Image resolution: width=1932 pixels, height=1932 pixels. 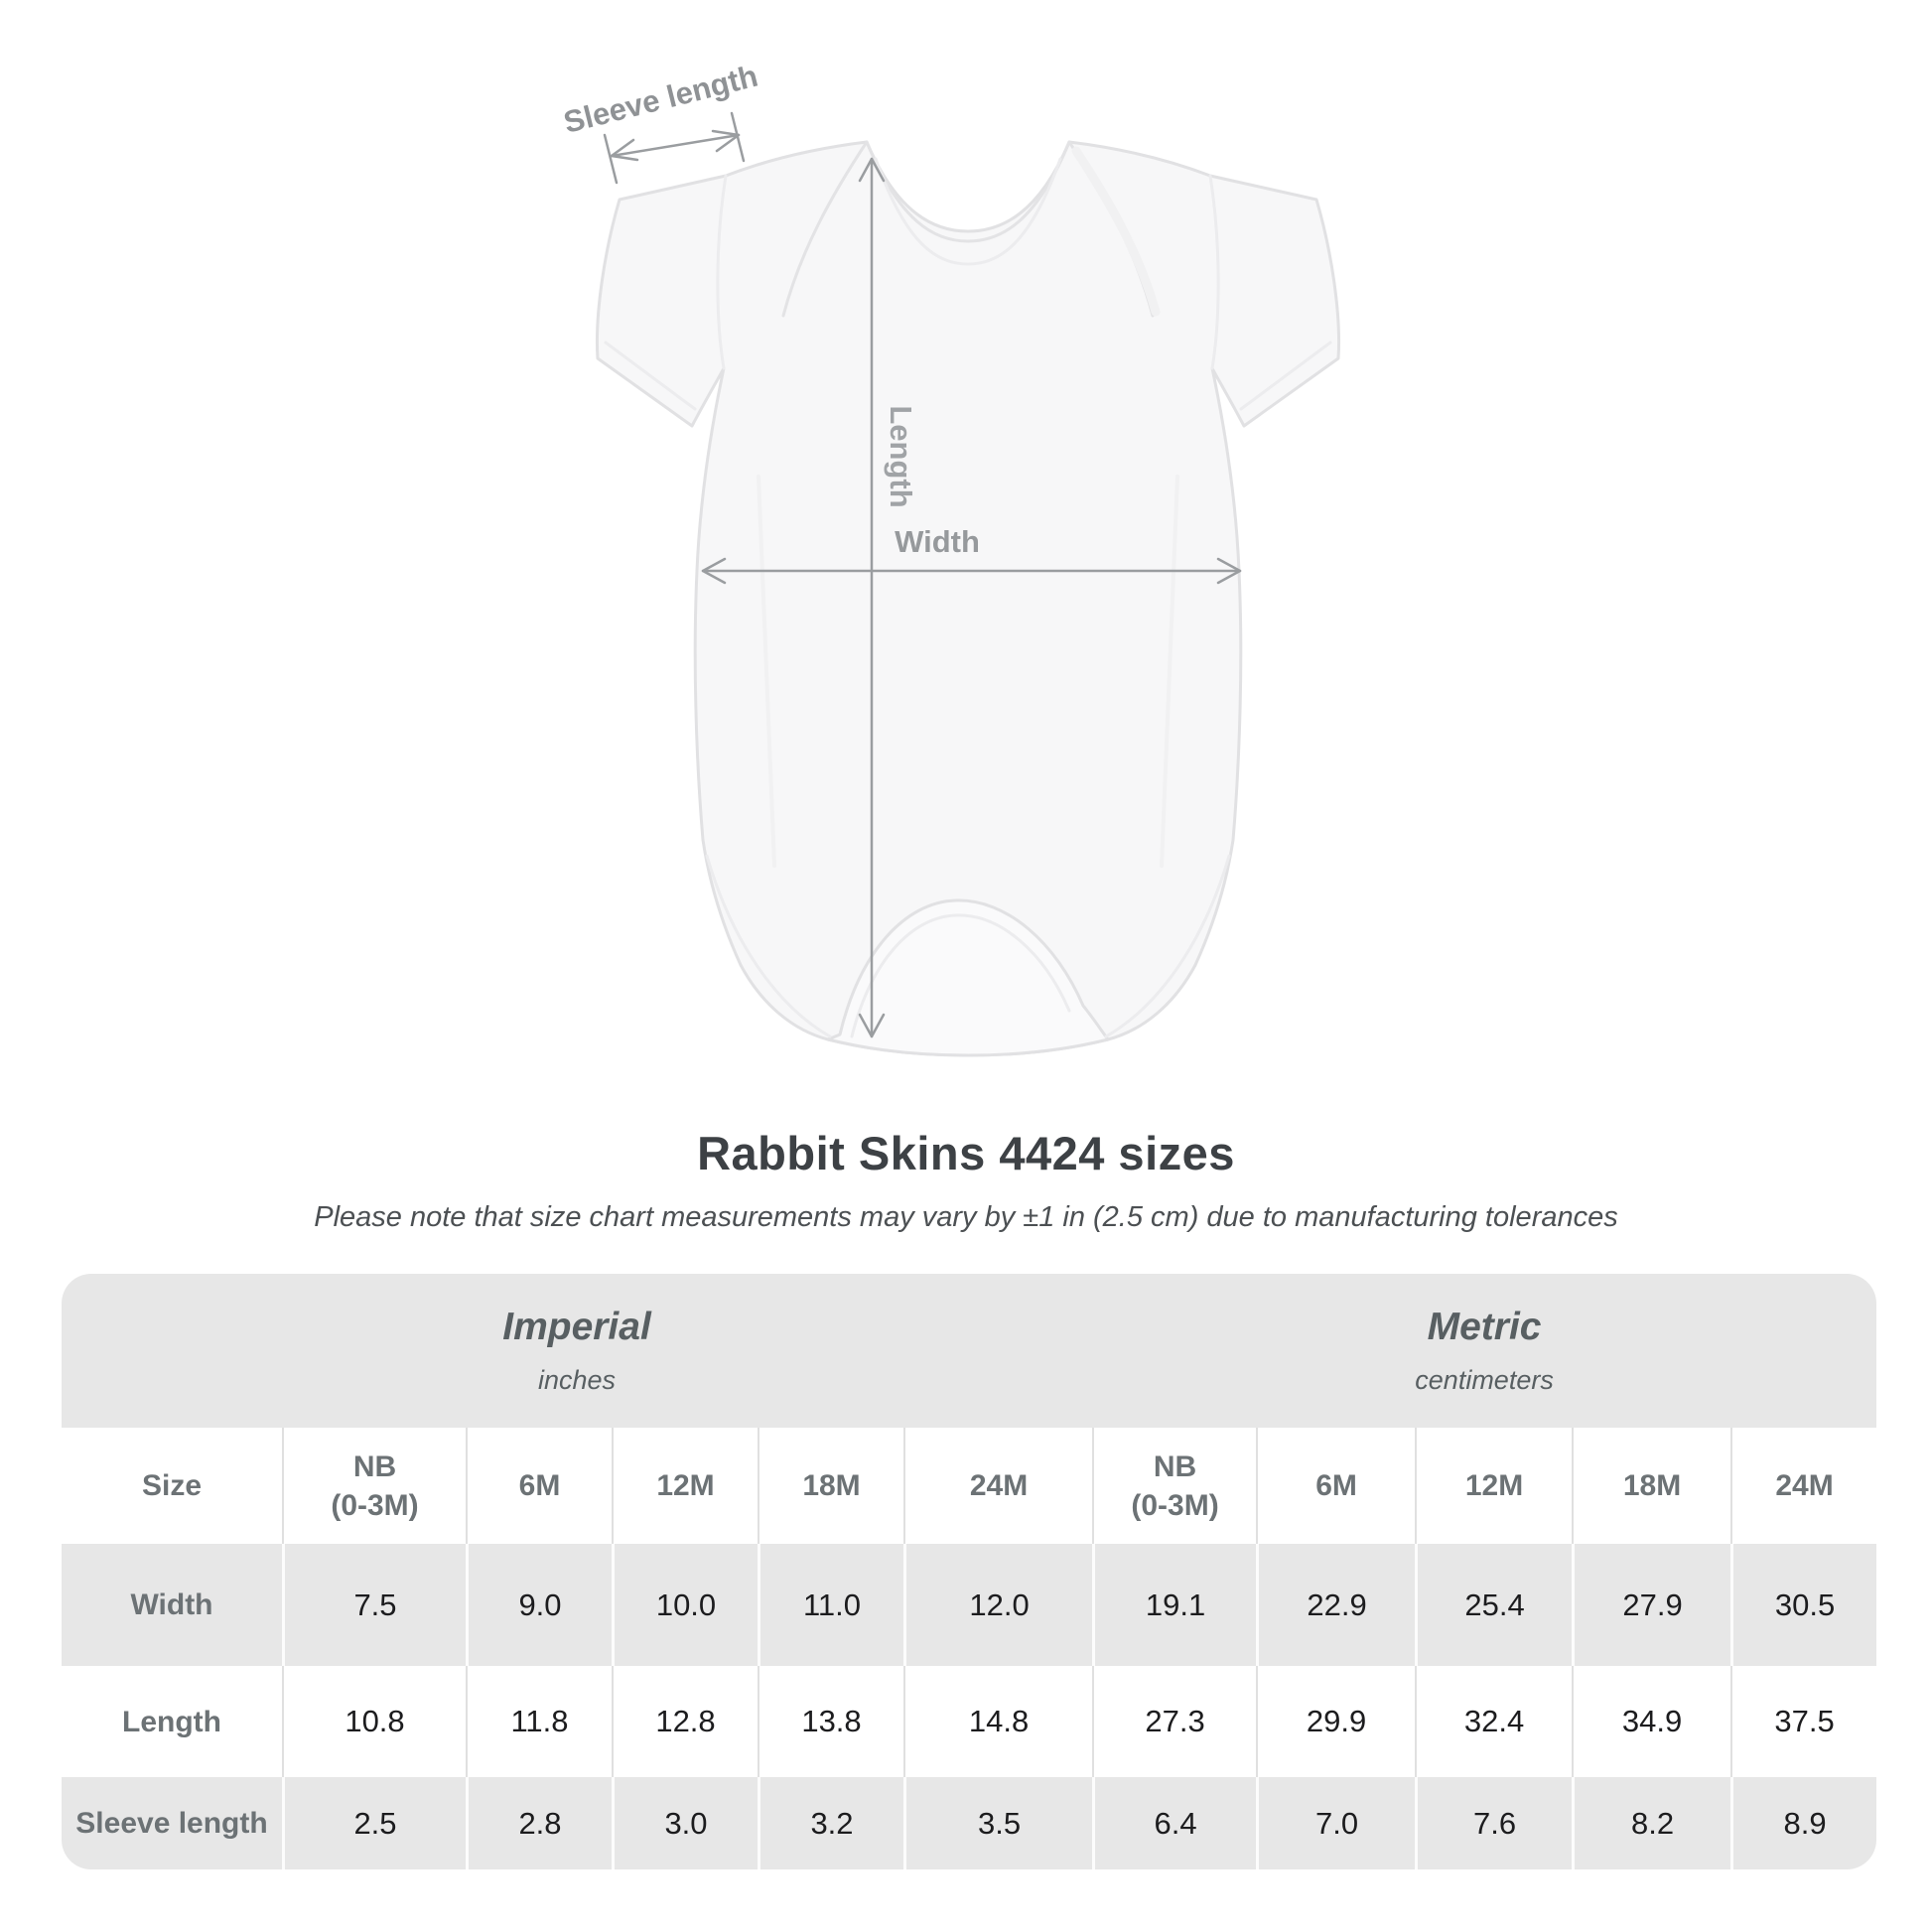 What do you see at coordinates (1286, 376) in the screenshot?
I see `right-sleeve-hem-seam` at bounding box center [1286, 376].